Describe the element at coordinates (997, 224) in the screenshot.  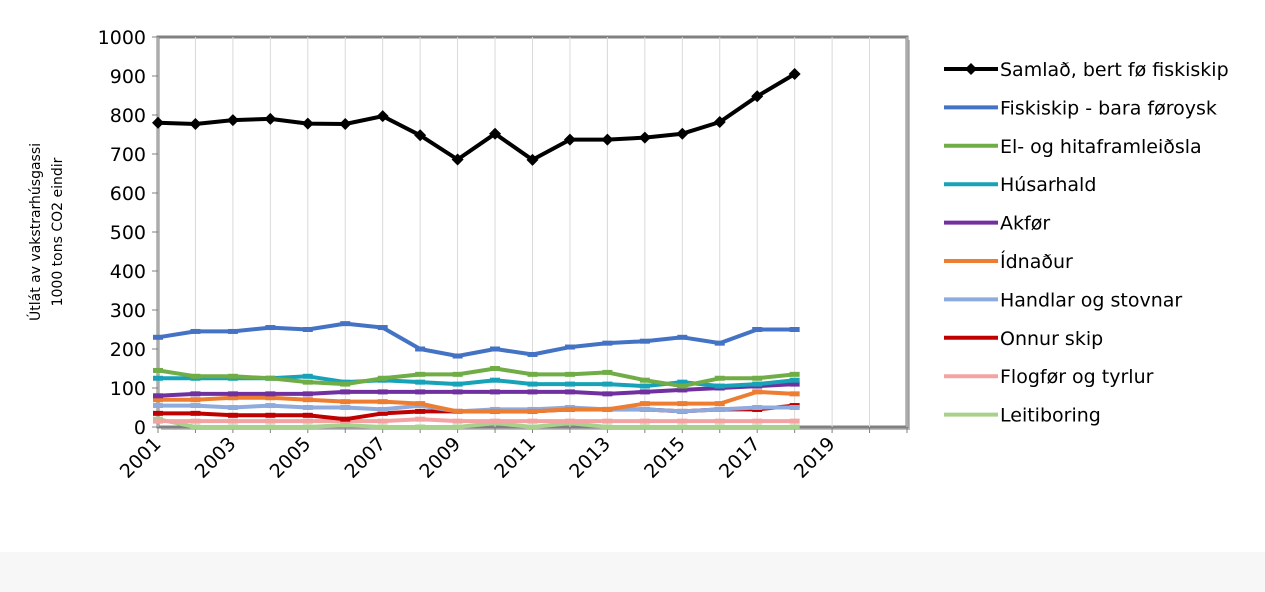
I see `legend-item: Akfør` at that location.